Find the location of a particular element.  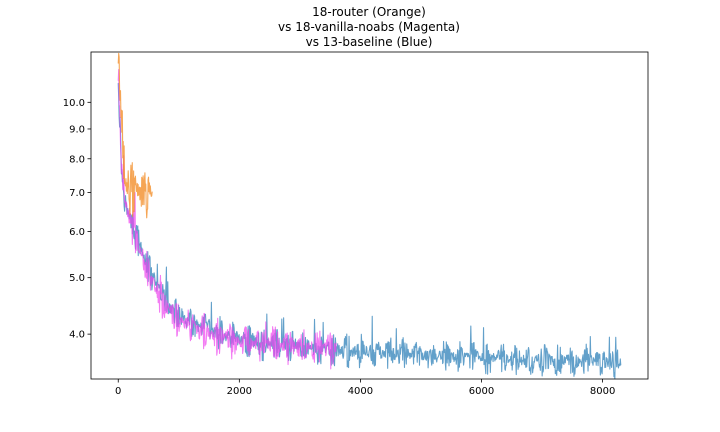

y-tick-label: 10.0 is located at coordinates (74, 103).